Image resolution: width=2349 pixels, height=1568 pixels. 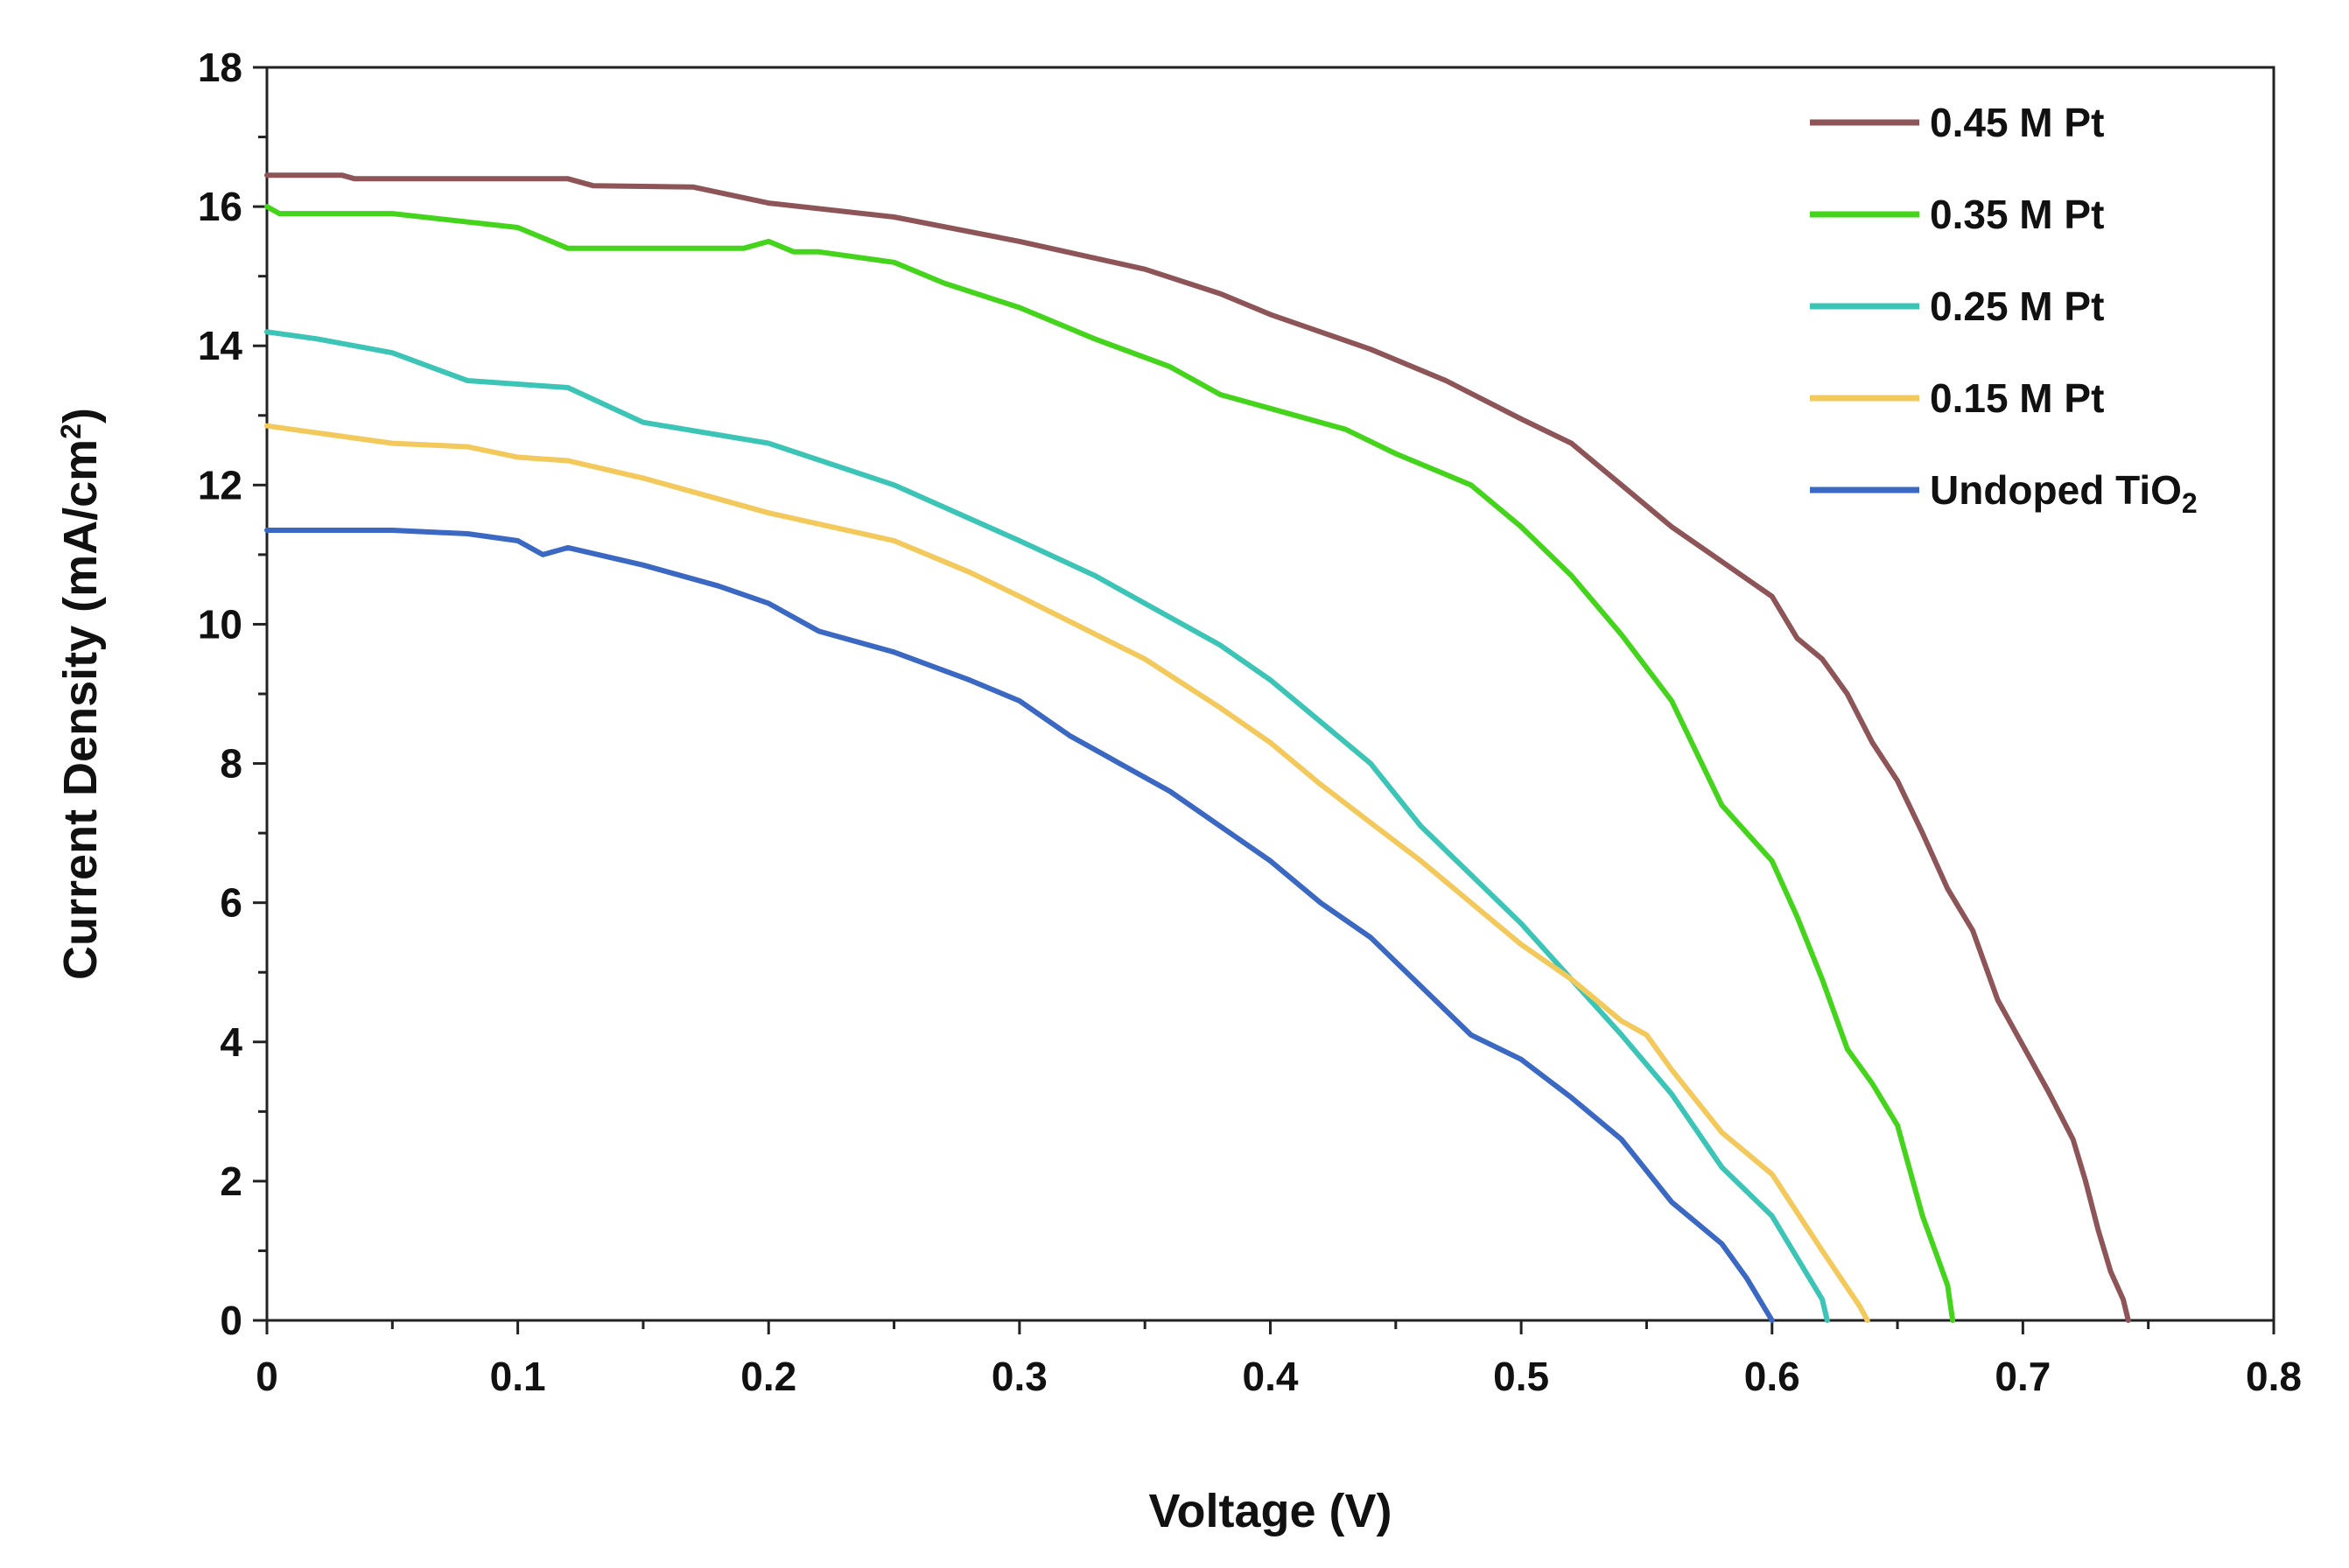 I want to click on legend-label: 0.35 M Pt, so click(x=2017, y=214).